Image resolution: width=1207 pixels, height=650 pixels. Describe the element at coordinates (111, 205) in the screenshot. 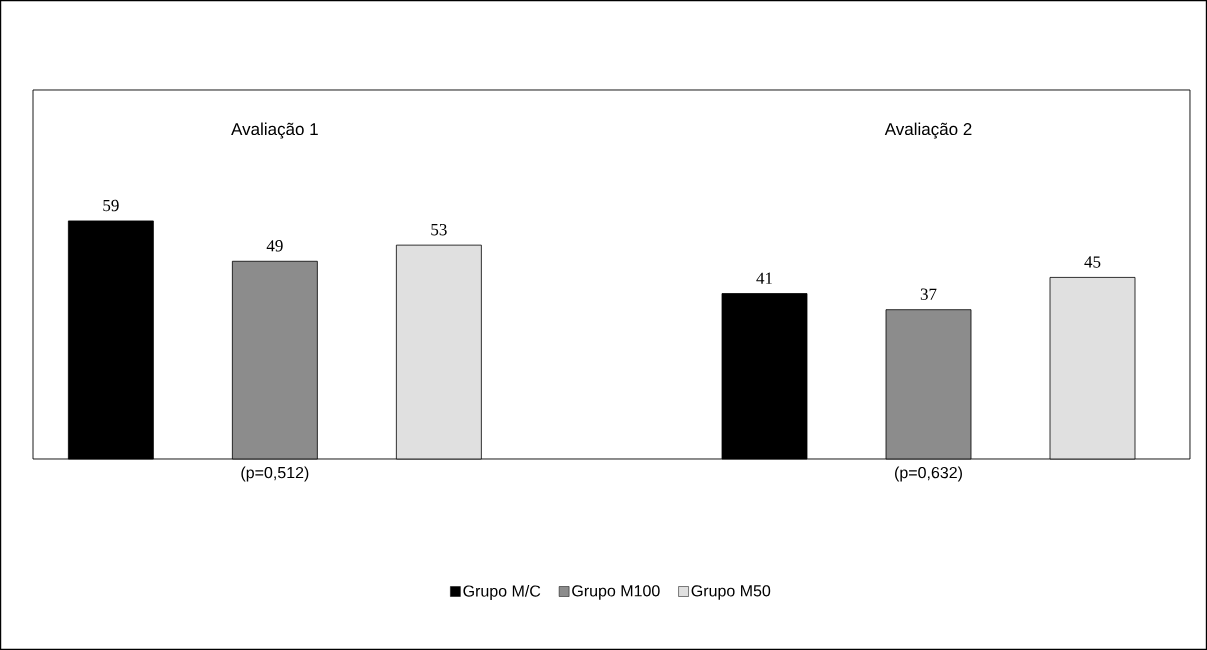

I see `data-label: 59` at that location.